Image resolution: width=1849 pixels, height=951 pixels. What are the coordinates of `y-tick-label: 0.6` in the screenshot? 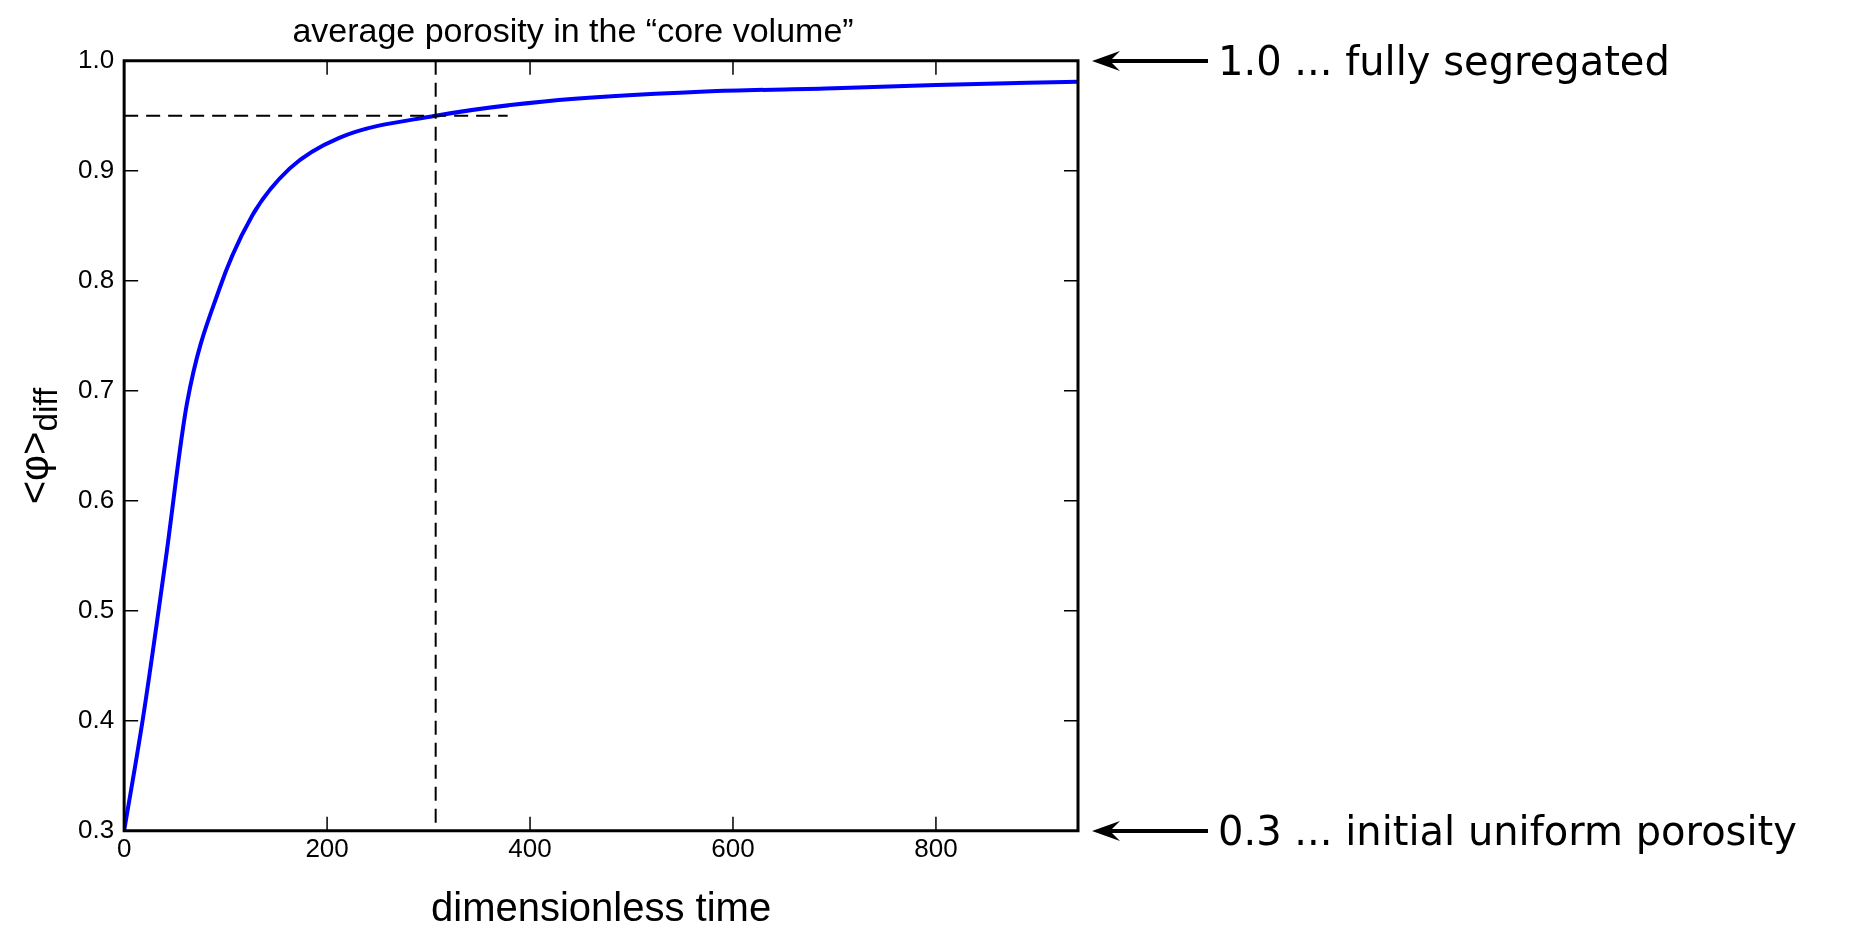 It's located at (96, 498).